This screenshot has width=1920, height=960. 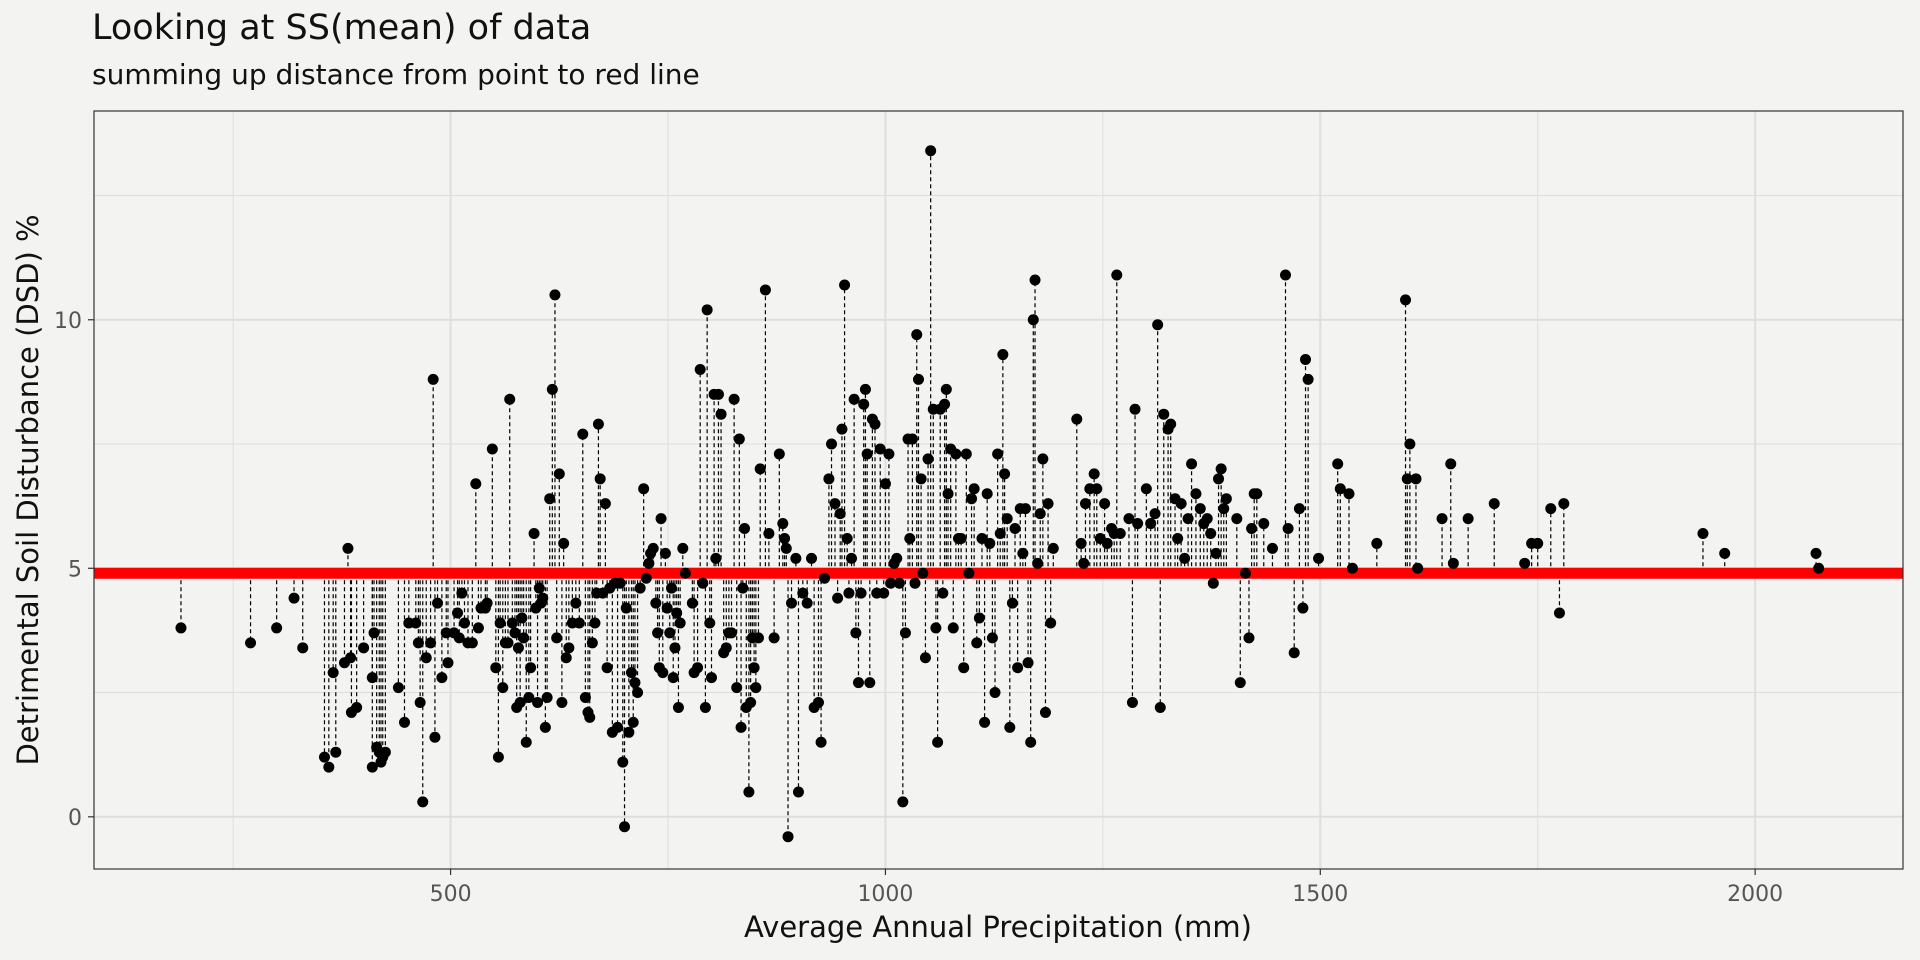 I want to click on x-tick-label: 1000, so click(x=885, y=894).